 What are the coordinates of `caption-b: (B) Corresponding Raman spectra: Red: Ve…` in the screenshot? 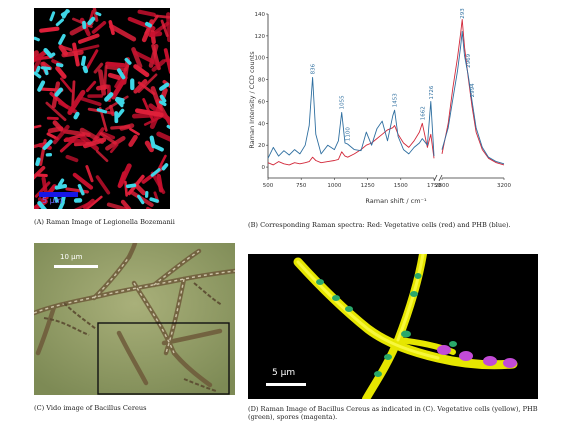 It's located at (379, 225).